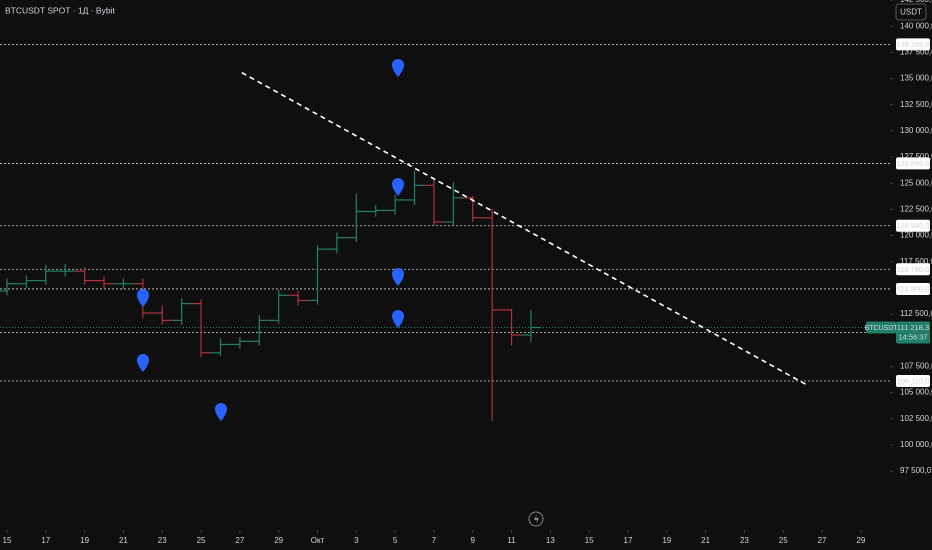  I want to click on countdown: 14:56:37, so click(912, 336).